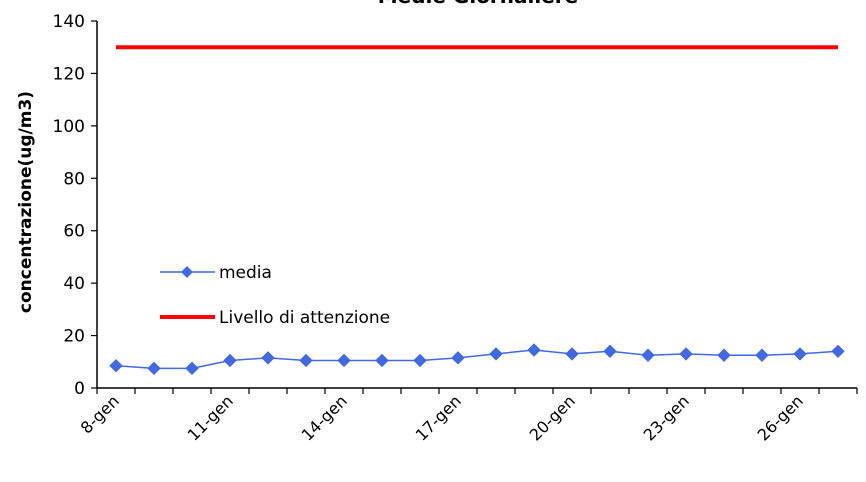 Image resolution: width=866 pixels, height=482 pixels. What do you see at coordinates (187, 272) in the screenshot?
I see `legend-marker` at bounding box center [187, 272].